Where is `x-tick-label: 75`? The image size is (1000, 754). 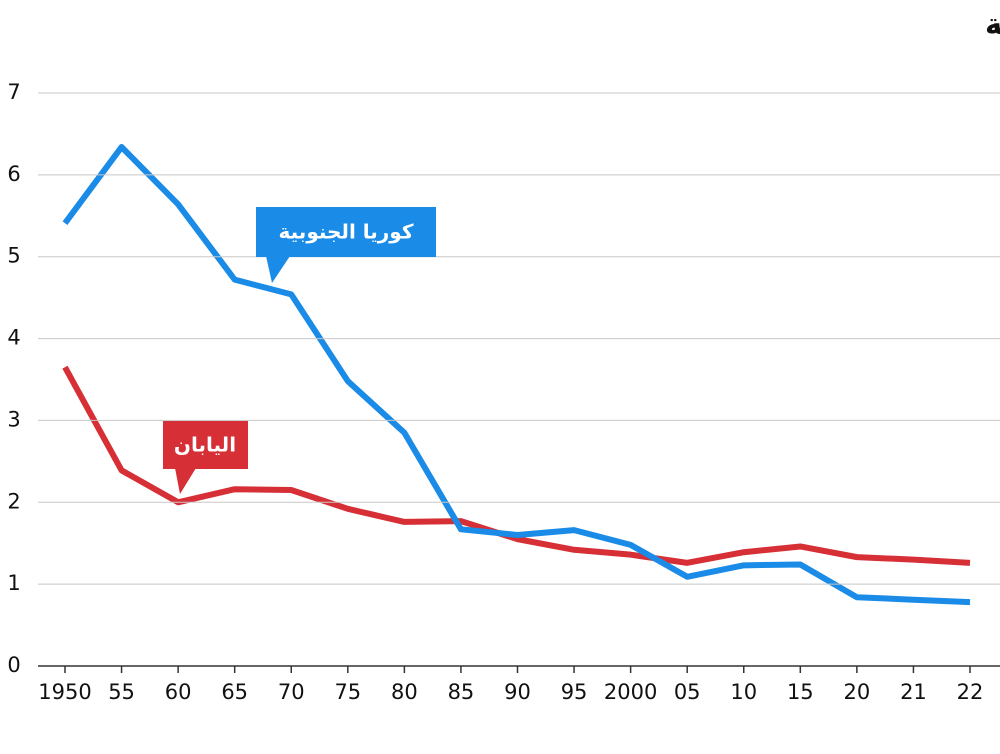
x-tick-label: 75 is located at coordinates (347, 692).